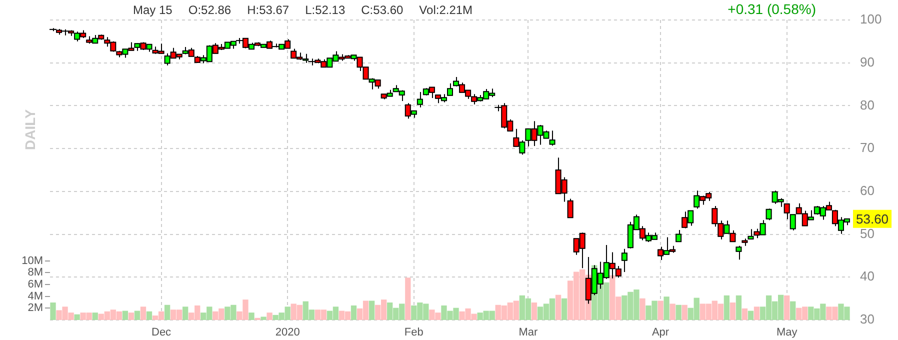 The image size is (898, 340). What do you see at coordinates (414, 332) in the screenshot?
I see `x-tick-label: Feb` at bounding box center [414, 332].